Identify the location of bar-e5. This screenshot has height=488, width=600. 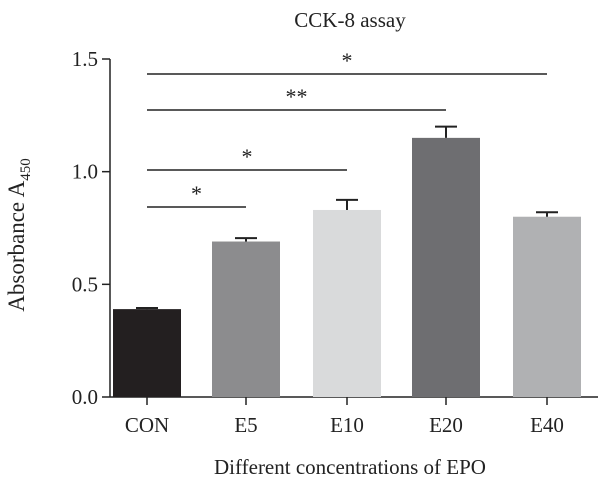
(246, 319).